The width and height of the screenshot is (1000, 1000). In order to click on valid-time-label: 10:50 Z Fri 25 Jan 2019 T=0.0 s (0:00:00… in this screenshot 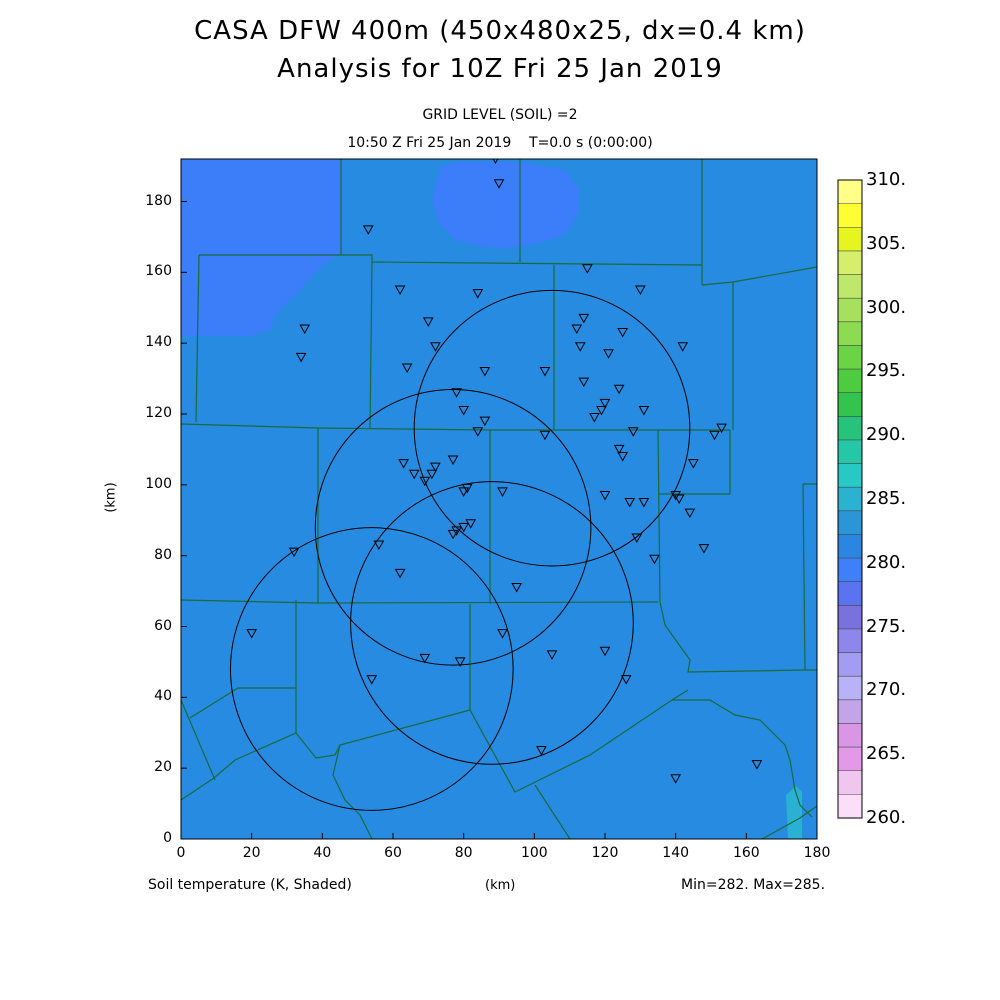, I will do `click(500, 143)`.